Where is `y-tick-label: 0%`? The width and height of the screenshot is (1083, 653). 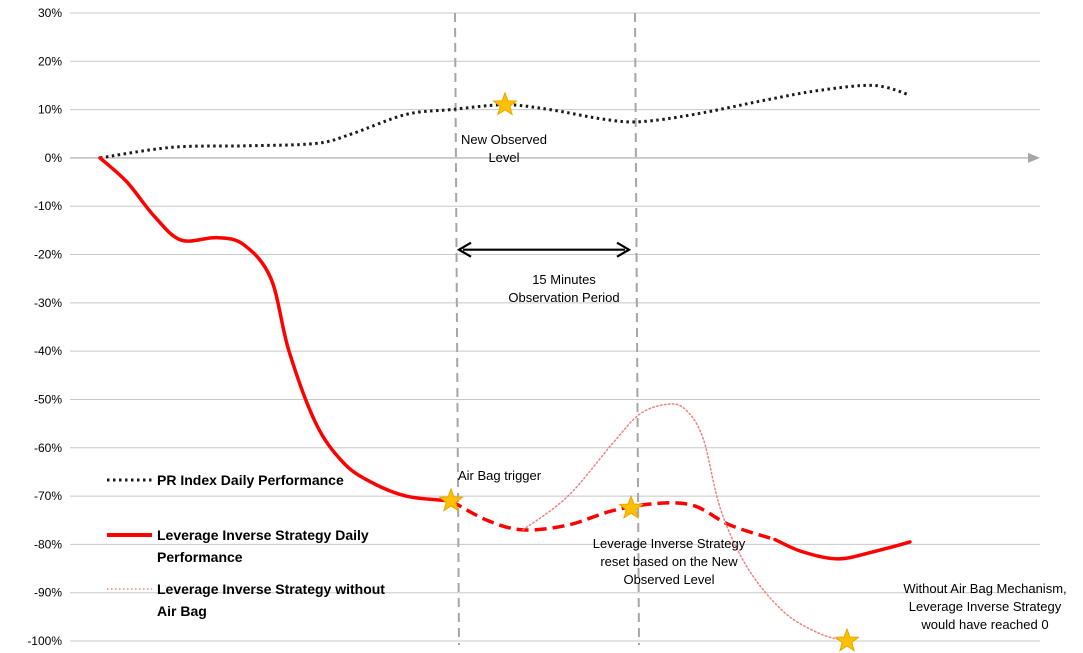 y-tick-label: 0% is located at coordinates (54, 158).